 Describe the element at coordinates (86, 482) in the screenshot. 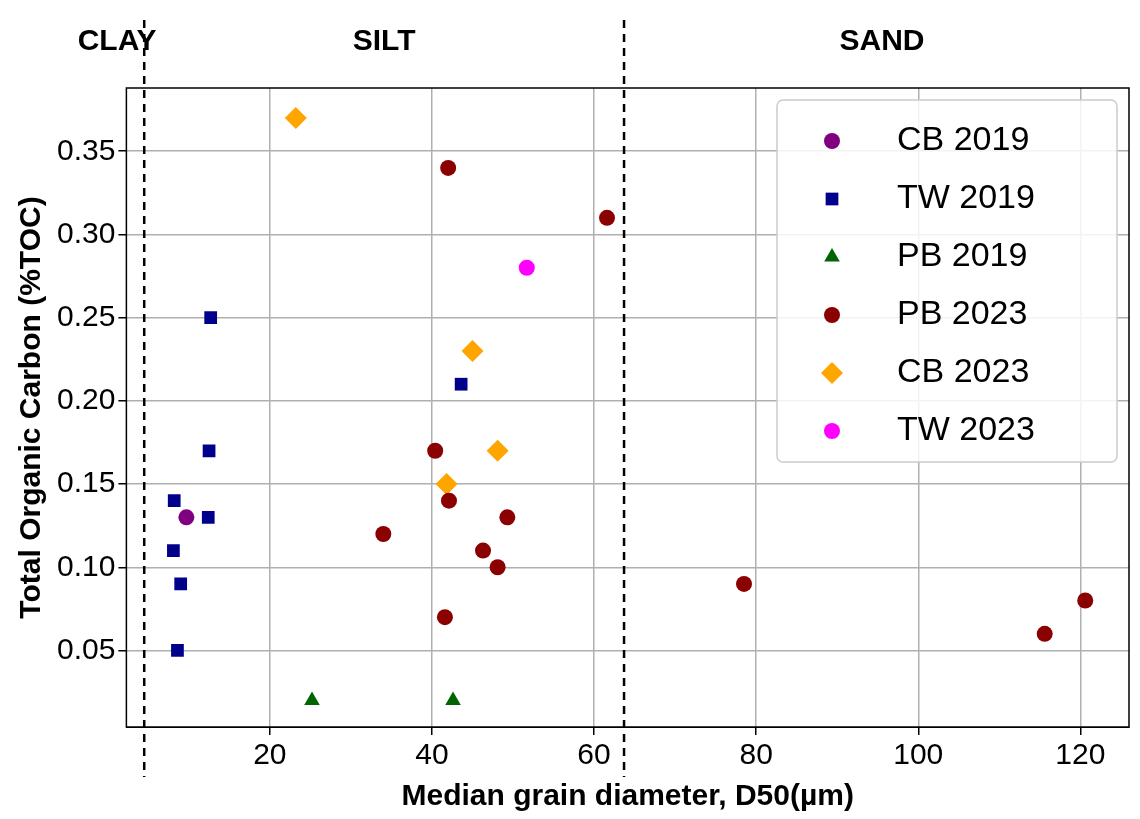

I see `y-tick-label: 0.15` at that location.